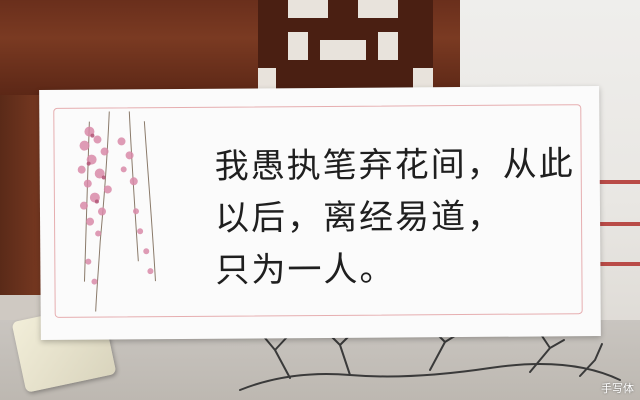 The width and height of the screenshot is (640, 400). I want to click on poem-line: 以后，离经易道，, so click(359, 217).